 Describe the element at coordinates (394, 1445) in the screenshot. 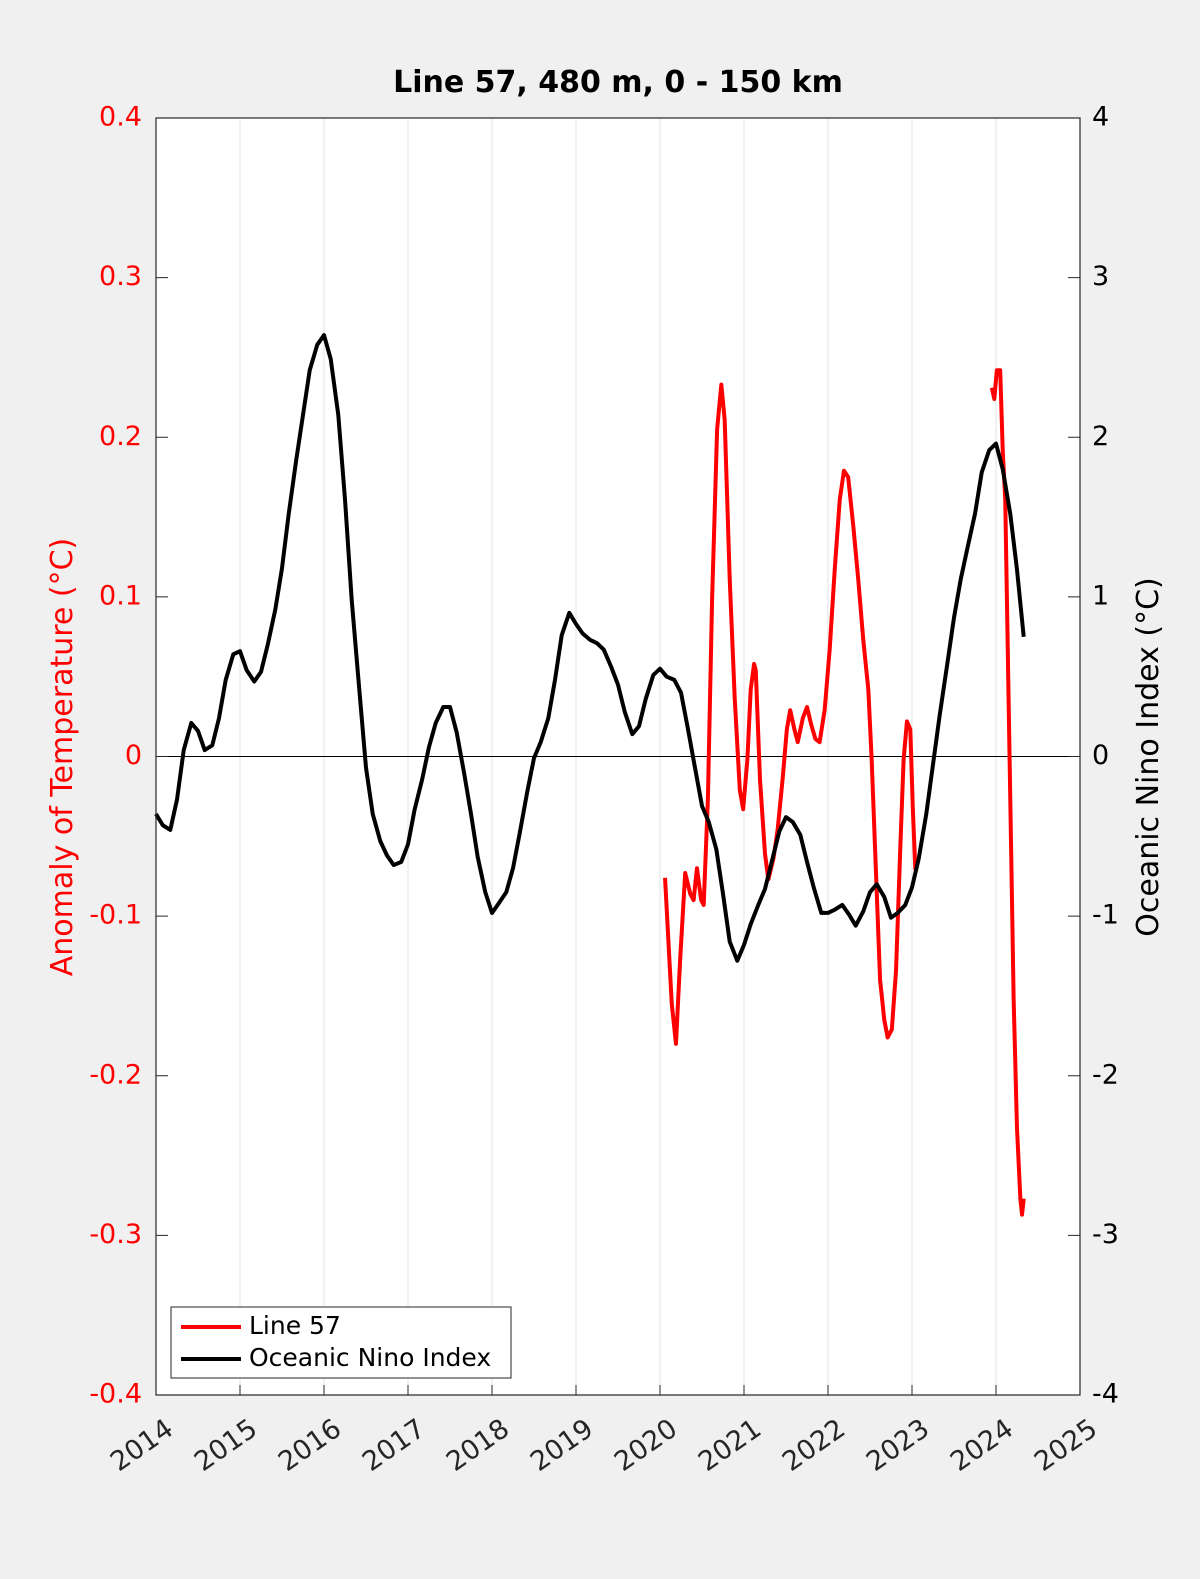

I see `x-tick-label: 2017` at that location.